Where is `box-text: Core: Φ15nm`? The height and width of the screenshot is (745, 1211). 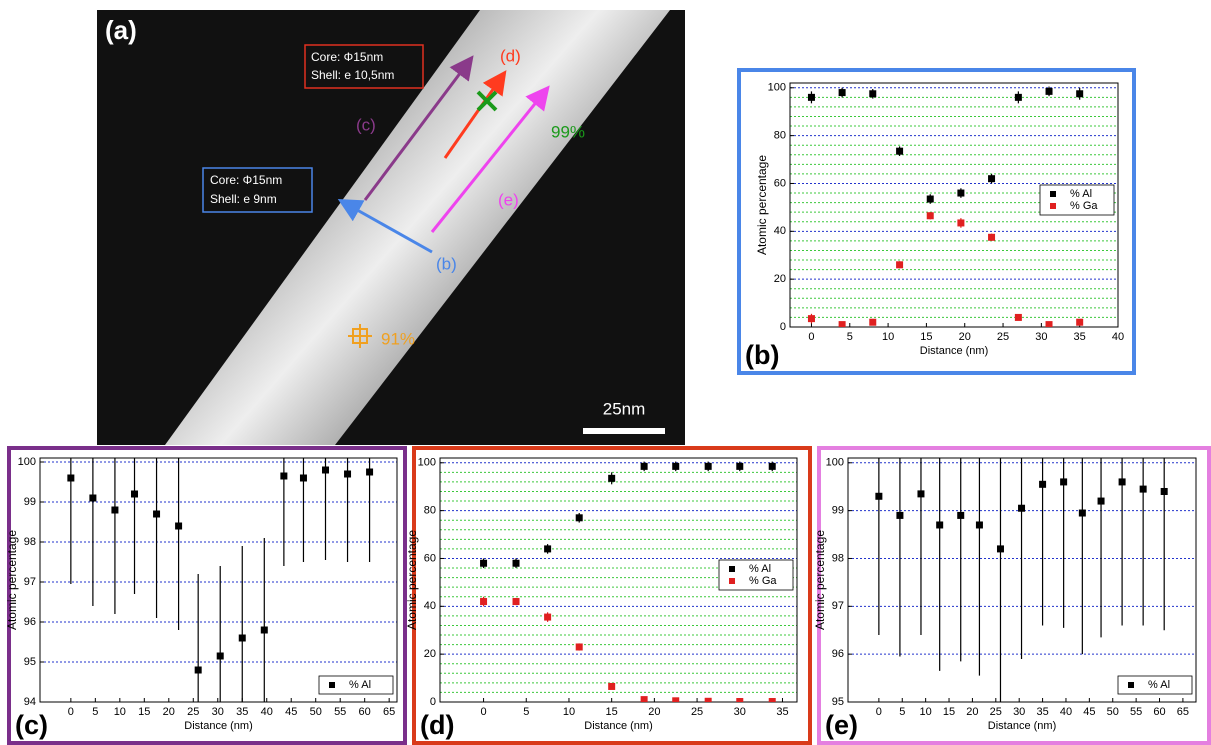
box-text: Core: Φ15nm is located at coordinates (246, 180).